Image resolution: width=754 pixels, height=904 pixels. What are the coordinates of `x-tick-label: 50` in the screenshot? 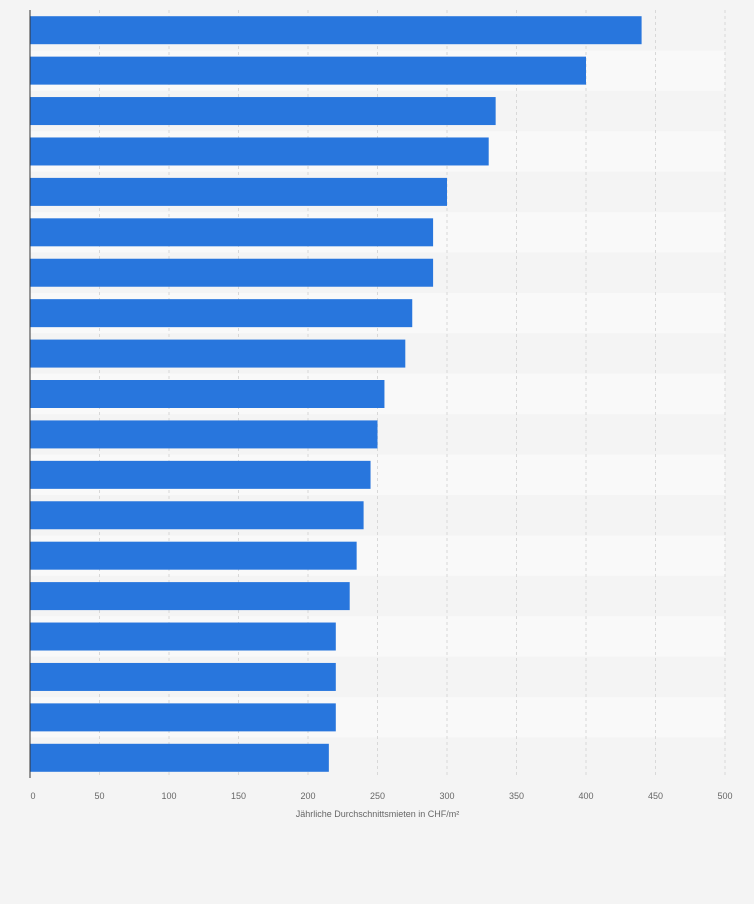 It's located at (99, 796).